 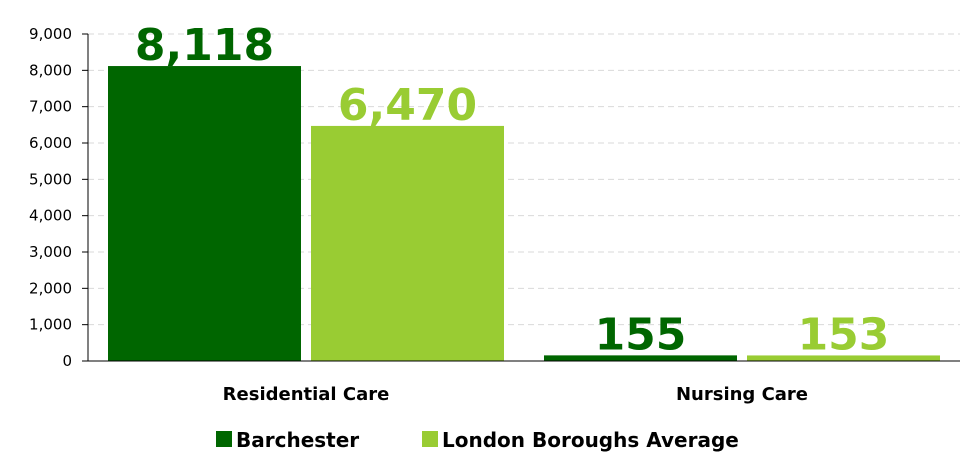 What do you see at coordinates (742, 394) in the screenshot?
I see `x-category-label: Nursing Care` at bounding box center [742, 394].